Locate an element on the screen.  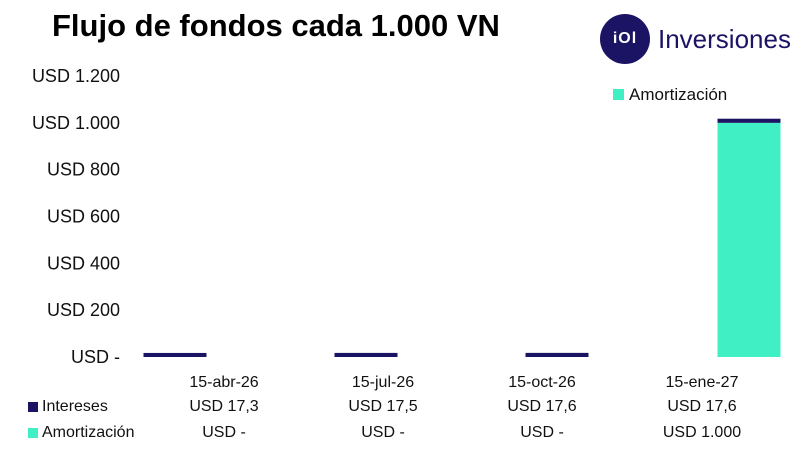
table-header-row: 15-abr-26 15-jul-26 15-oct-26 15-ene-27 is located at coordinates (403, 386).